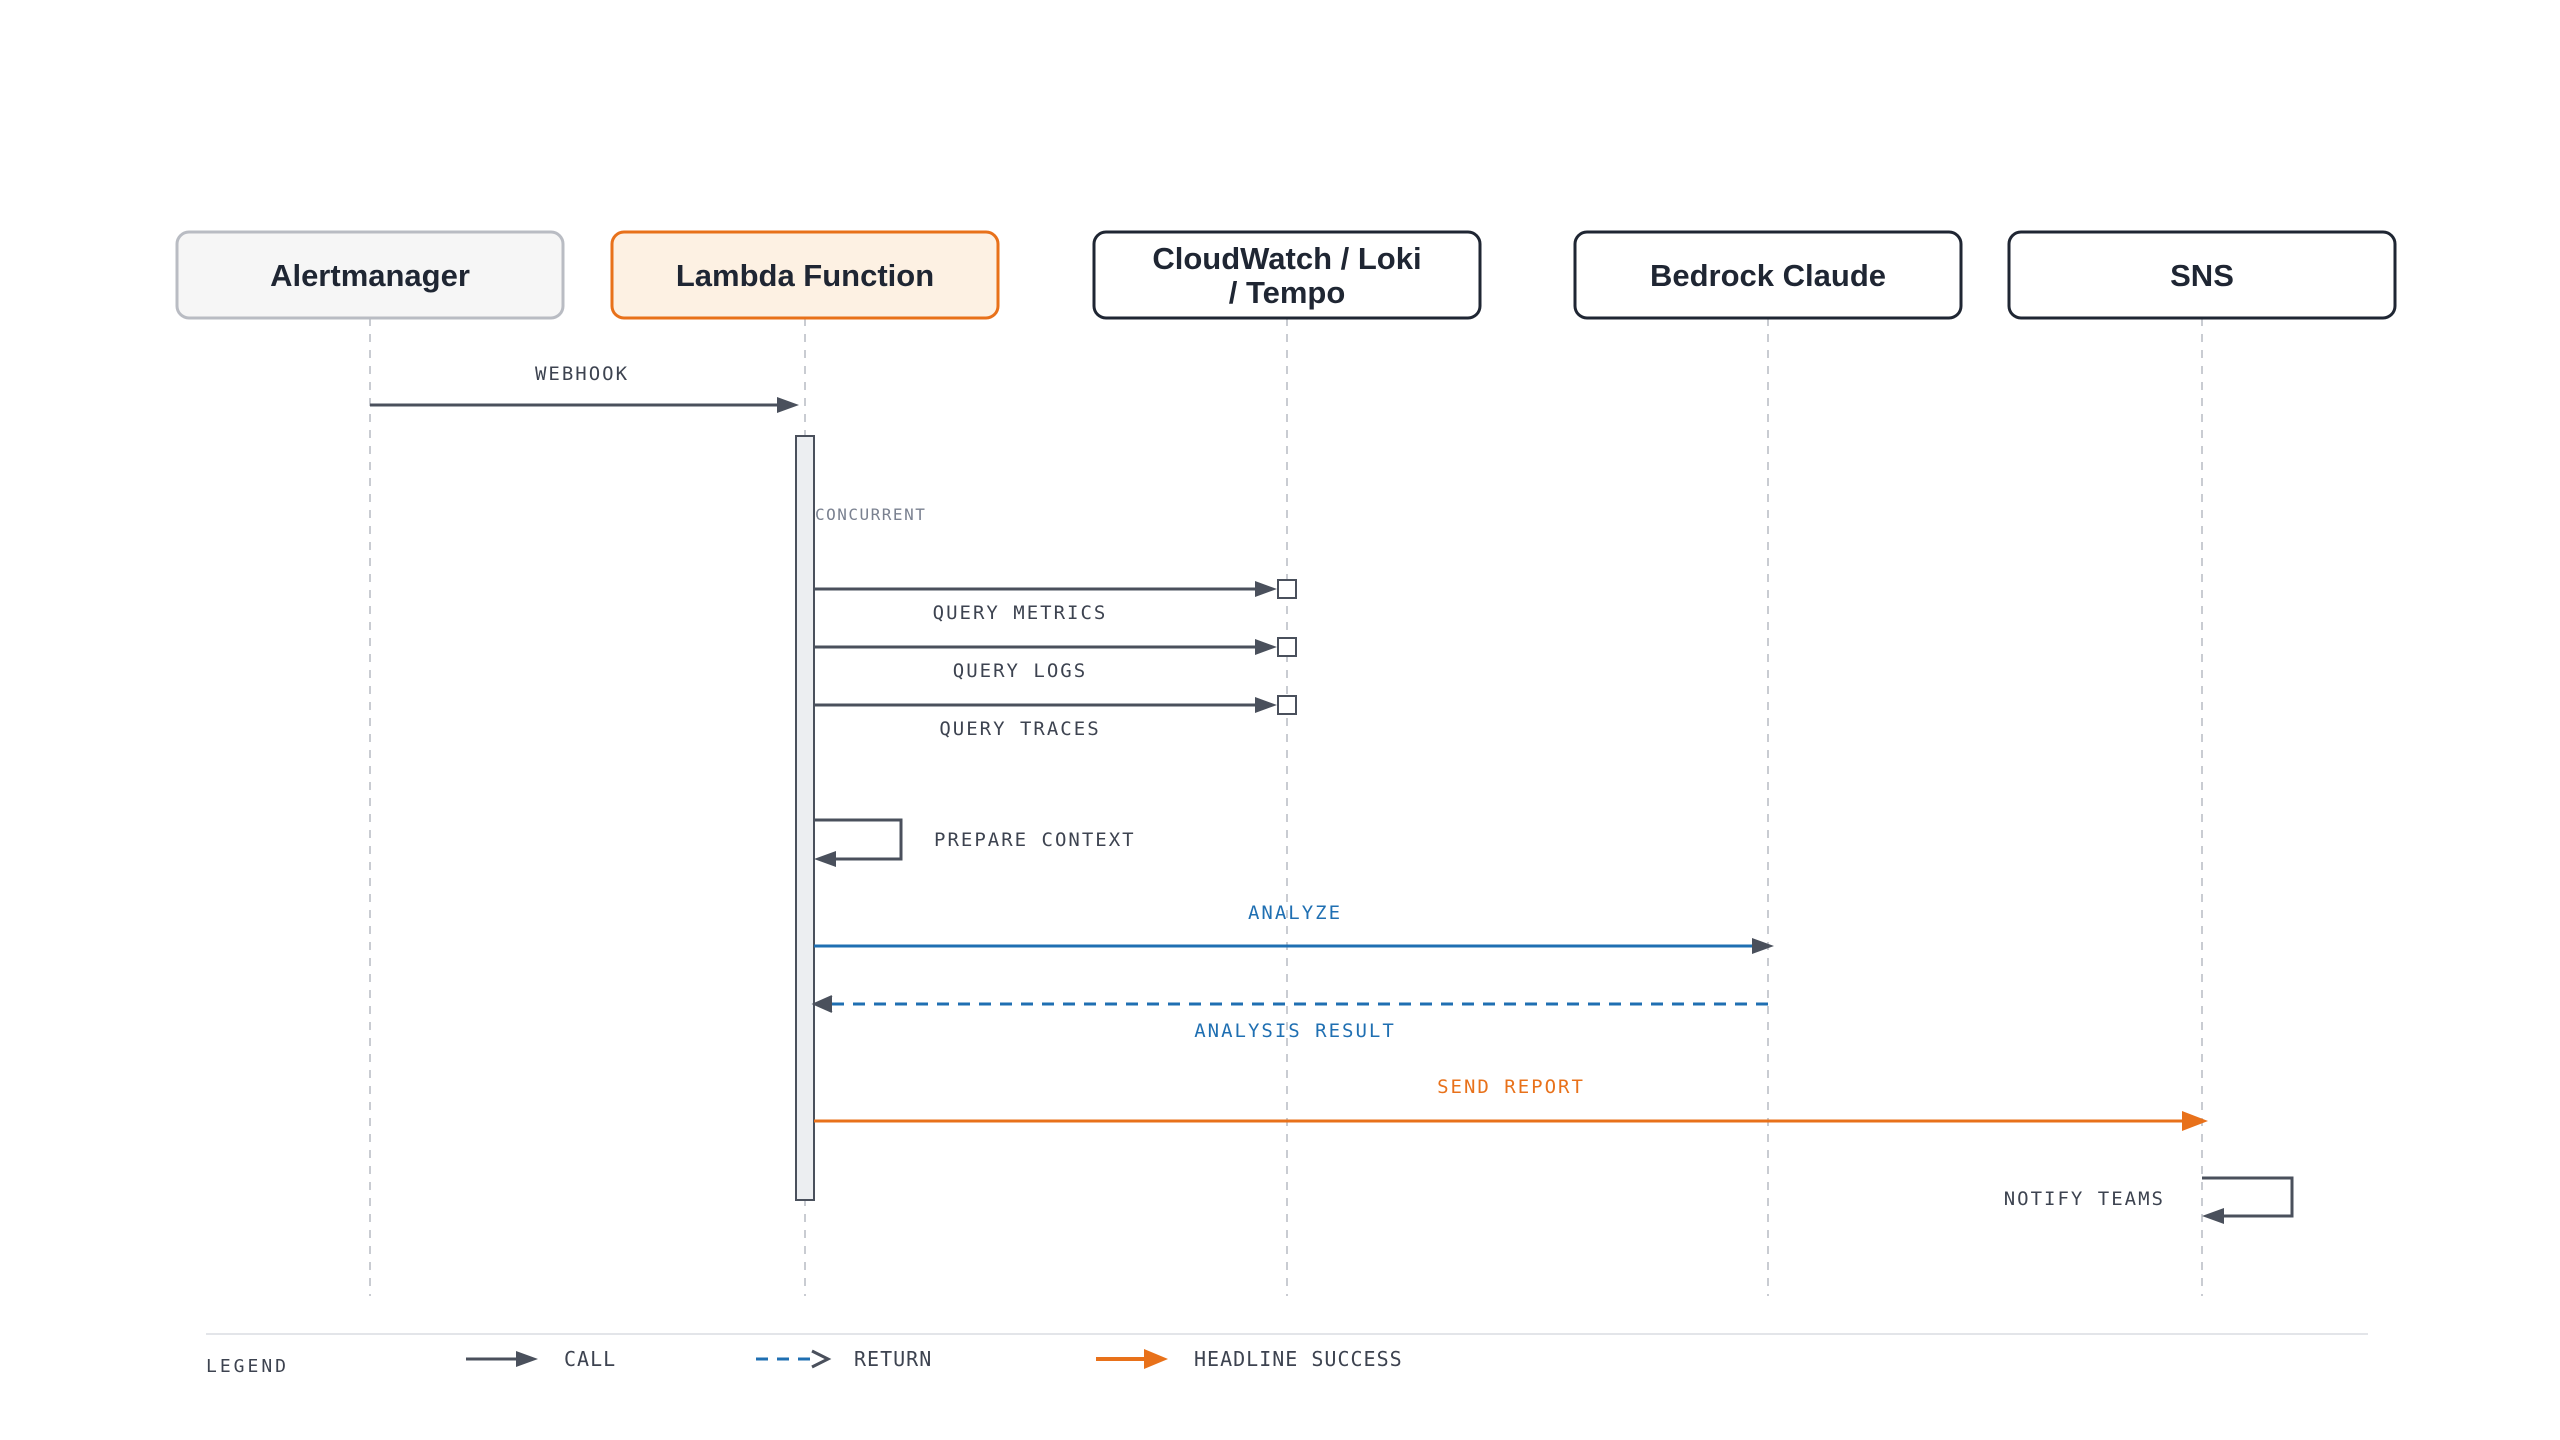  Describe the element at coordinates (1019, 729) in the screenshot. I see `message-label-query-traces: QUERY TRACES` at that location.